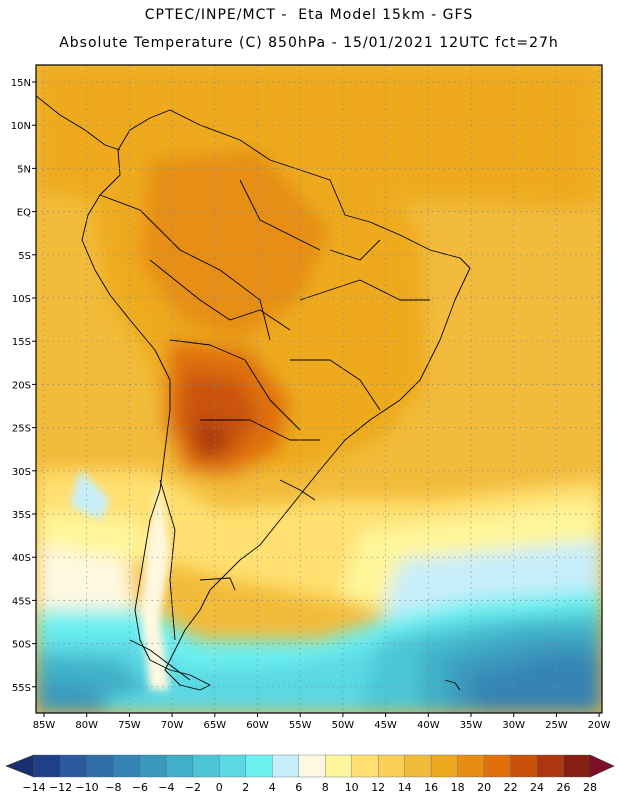  I want to click on colorbar-label: −2, so click(193, 787).